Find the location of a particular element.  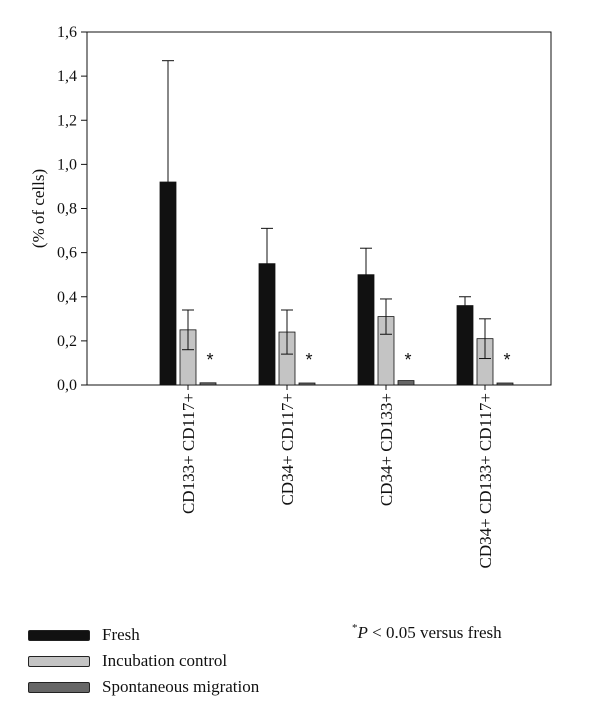

y-tick-label: 0,2 is located at coordinates (67, 341).